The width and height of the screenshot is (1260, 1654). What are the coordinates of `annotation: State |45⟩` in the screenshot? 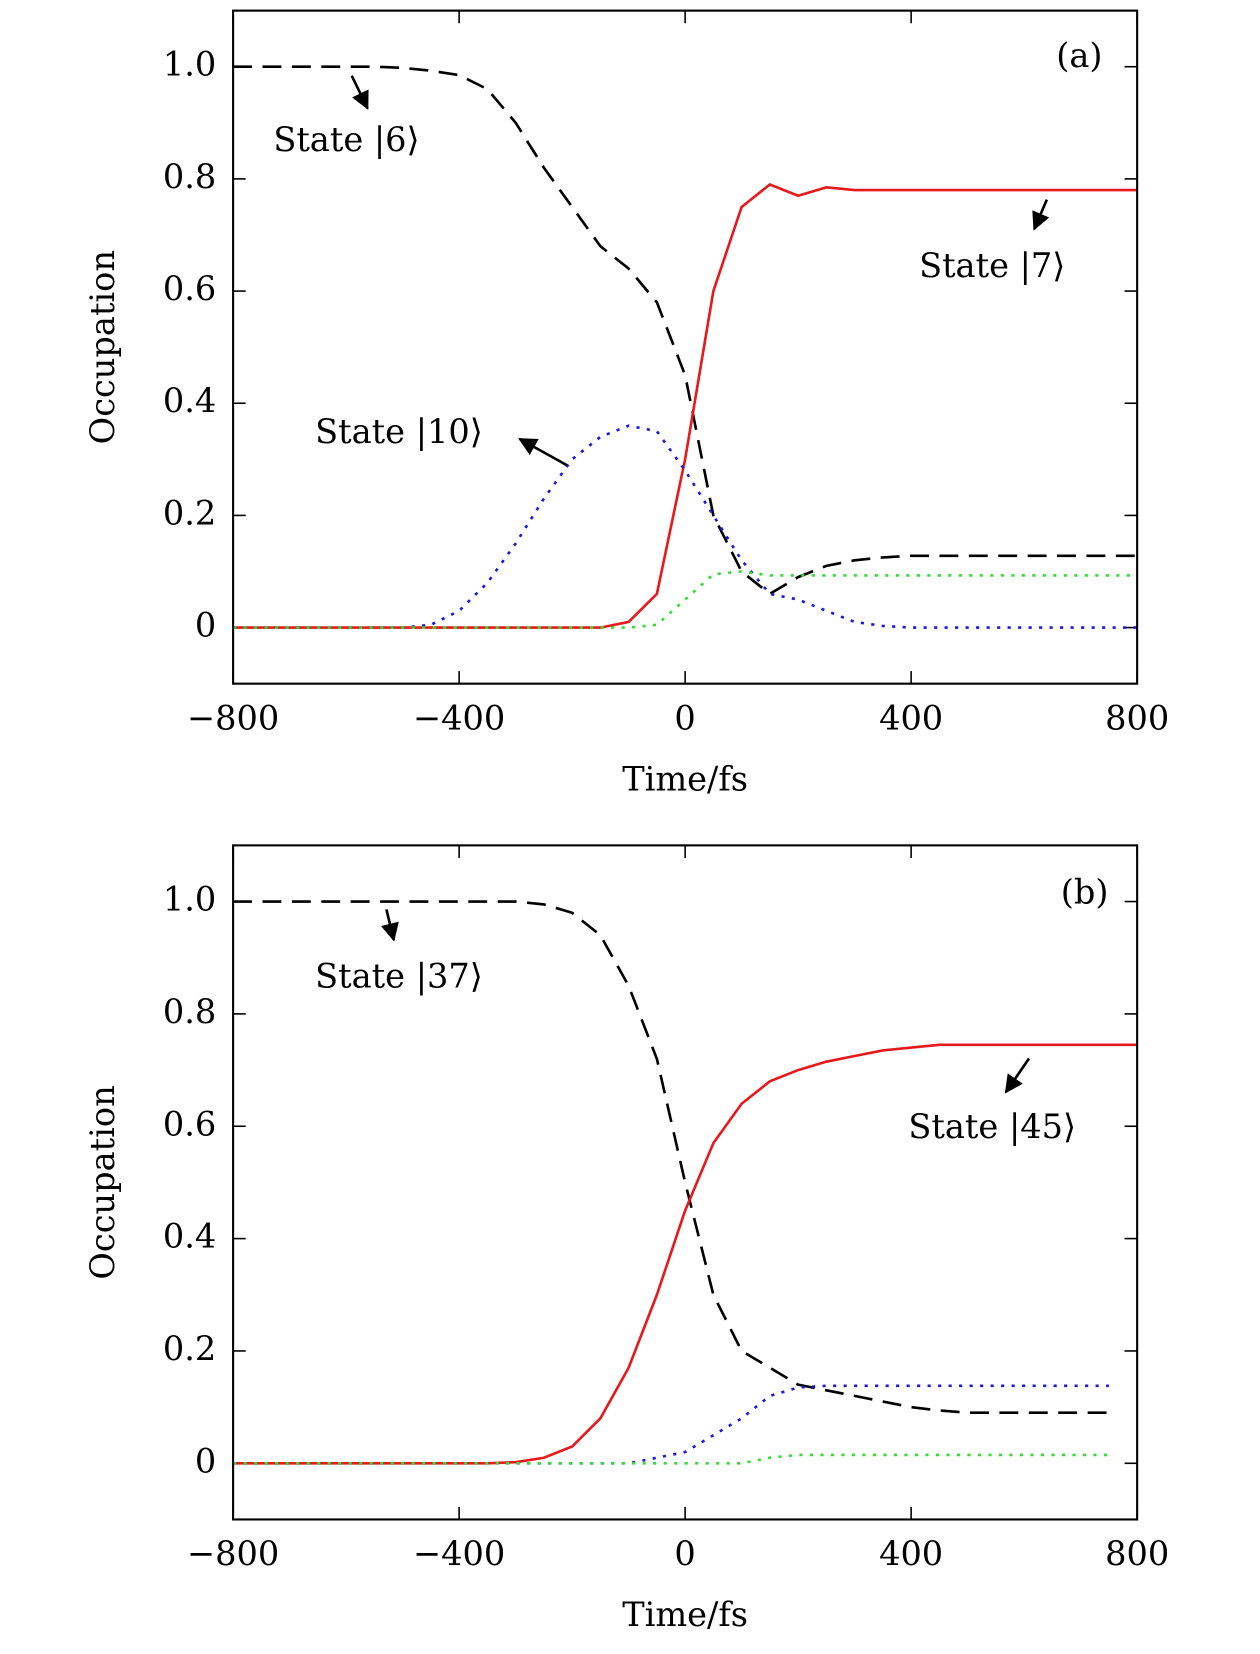 It's located at (992, 1126).